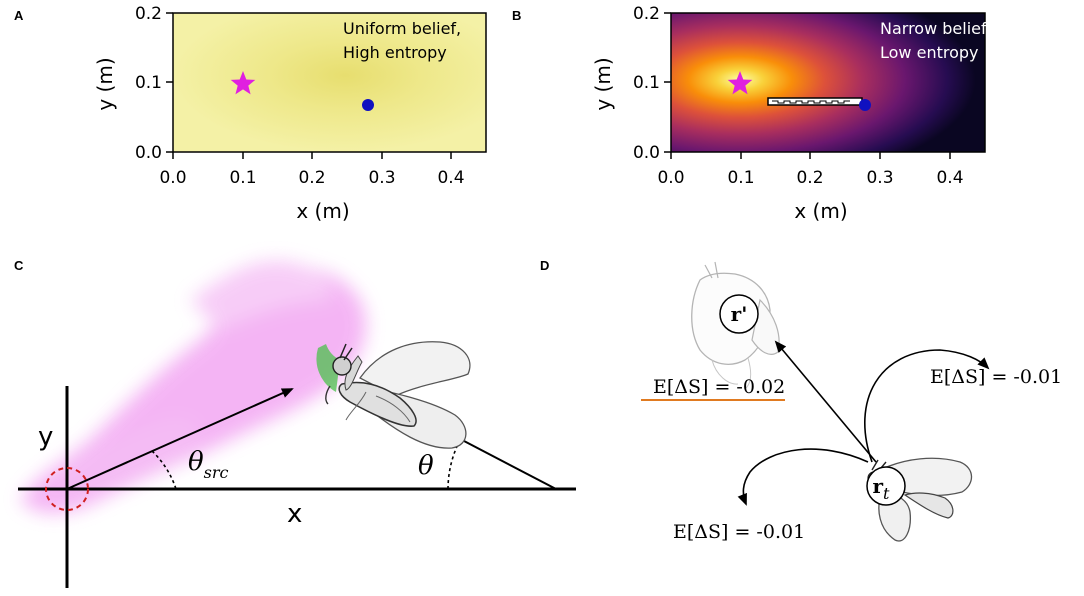 Image resolution: width=1084 pixels, height=596 pixels. What do you see at coordinates (820, 211) in the screenshot?
I see `x-axis-label-b: x (m)` at bounding box center [820, 211].